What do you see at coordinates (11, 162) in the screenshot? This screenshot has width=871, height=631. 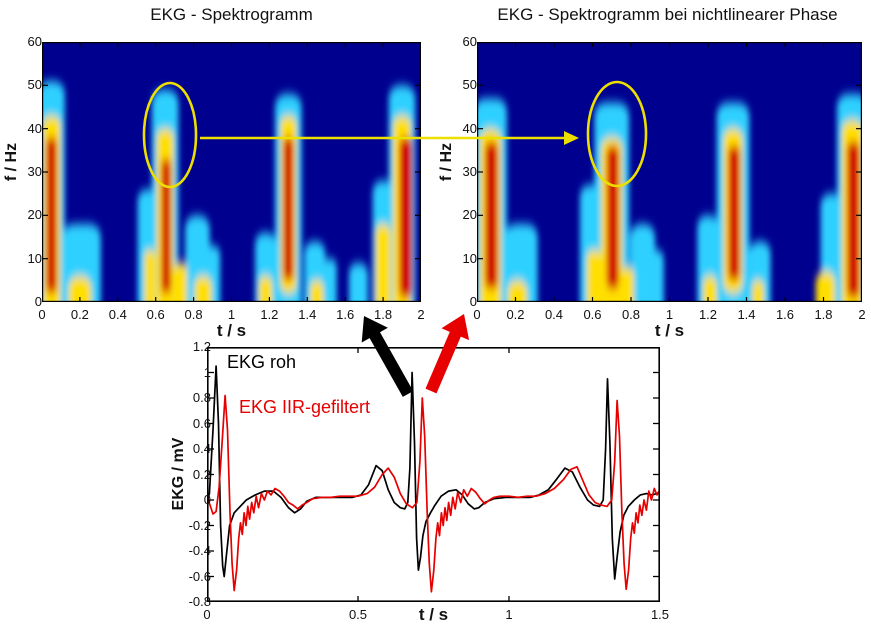 I see `left-spectrogram-ylabel: f / Hz` at bounding box center [11, 162].